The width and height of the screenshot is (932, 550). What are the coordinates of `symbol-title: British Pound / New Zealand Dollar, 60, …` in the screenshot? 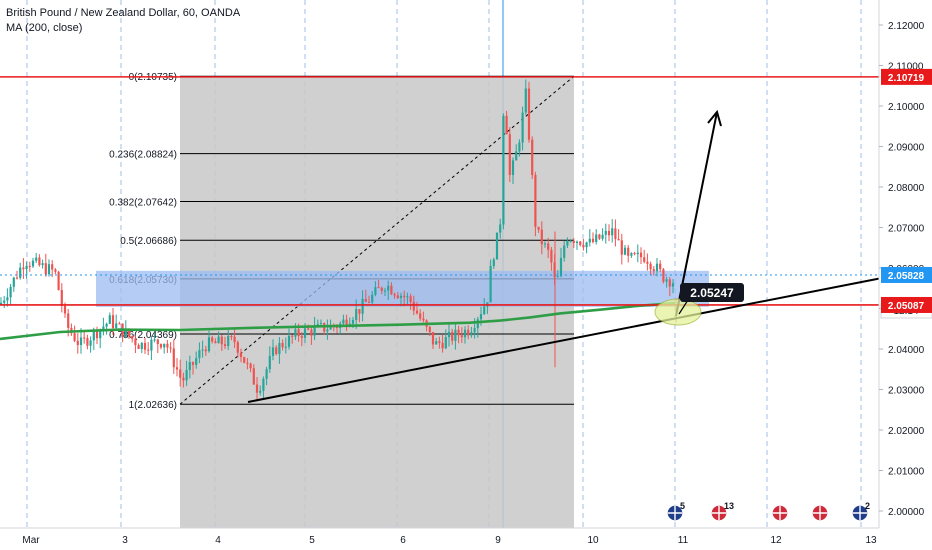 It's located at (123, 13).